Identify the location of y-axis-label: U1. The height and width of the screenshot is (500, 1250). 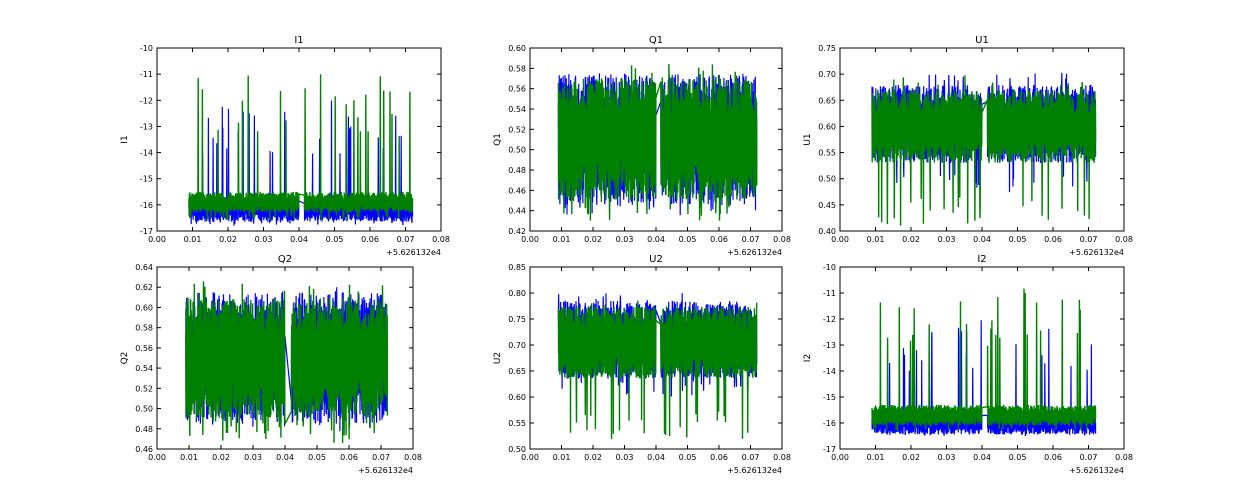
(808, 139).